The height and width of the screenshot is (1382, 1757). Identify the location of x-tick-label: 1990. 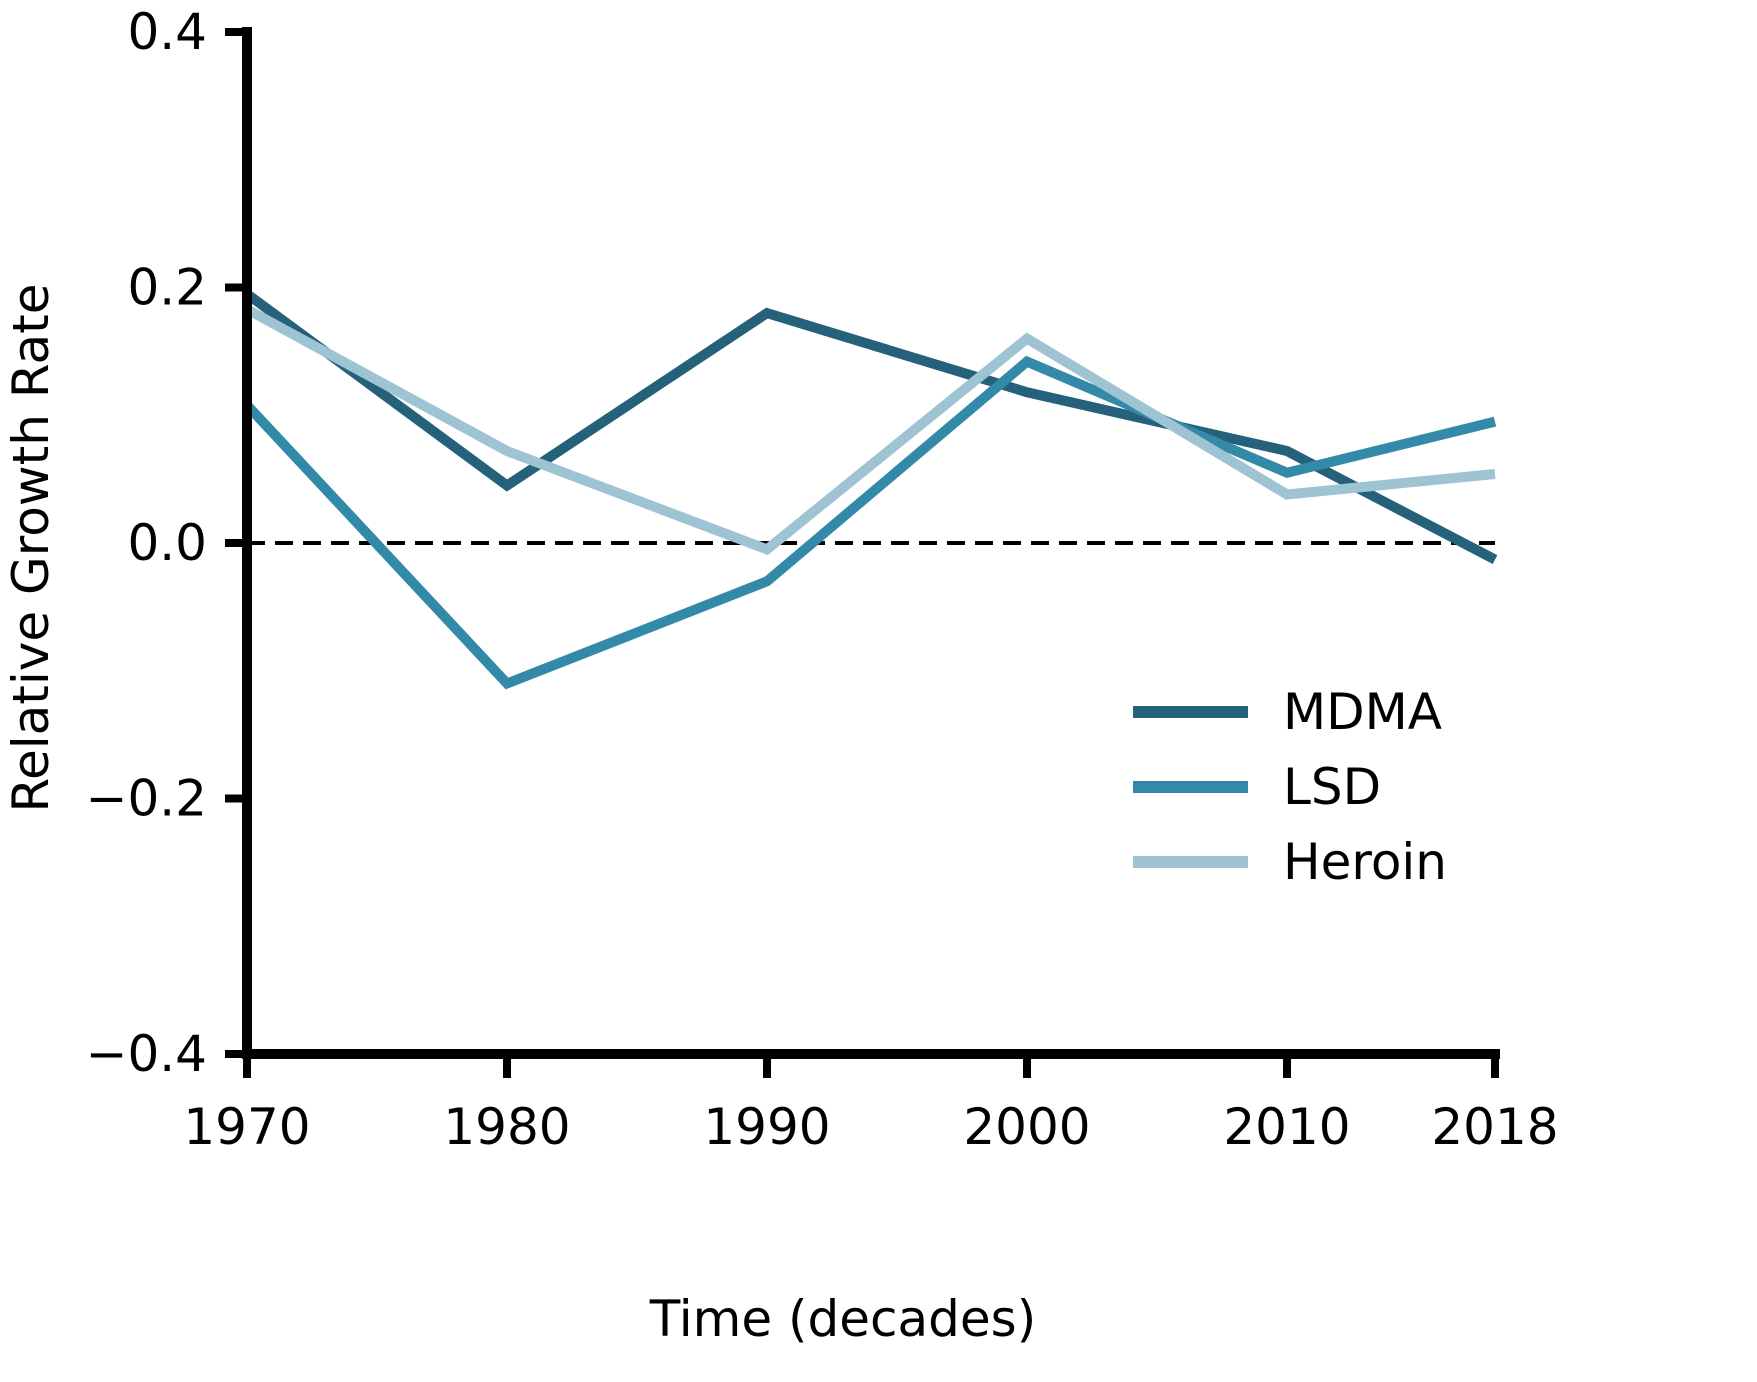
(766, 1127).